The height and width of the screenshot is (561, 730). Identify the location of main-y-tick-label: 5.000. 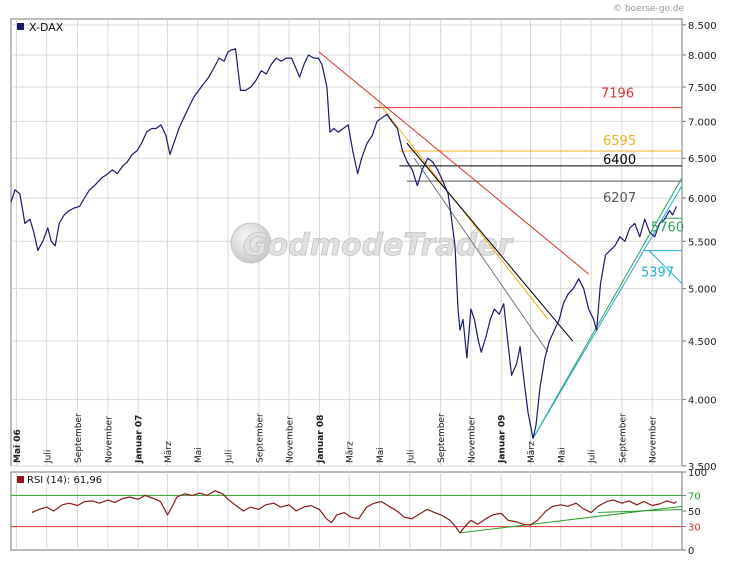
(702, 290).